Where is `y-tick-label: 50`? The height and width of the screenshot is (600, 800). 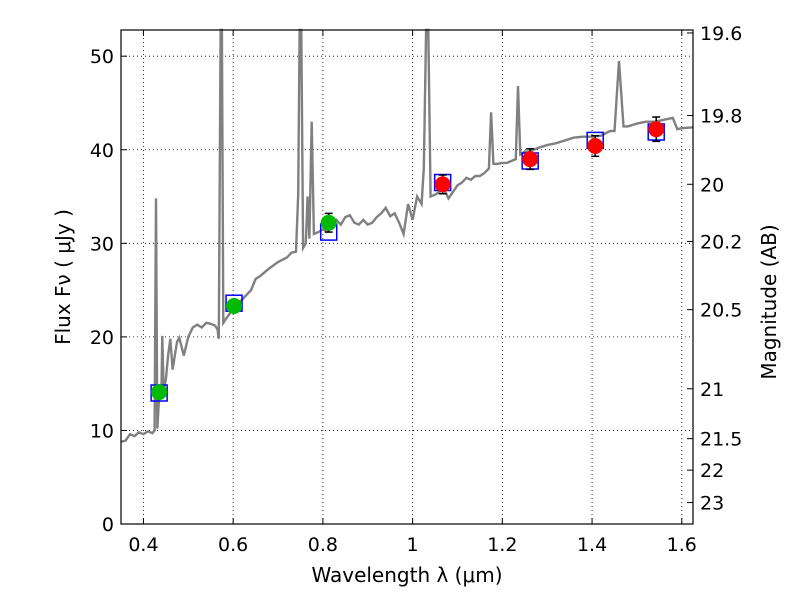
y-tick-label: 50 is located at coordinates (102, 57).